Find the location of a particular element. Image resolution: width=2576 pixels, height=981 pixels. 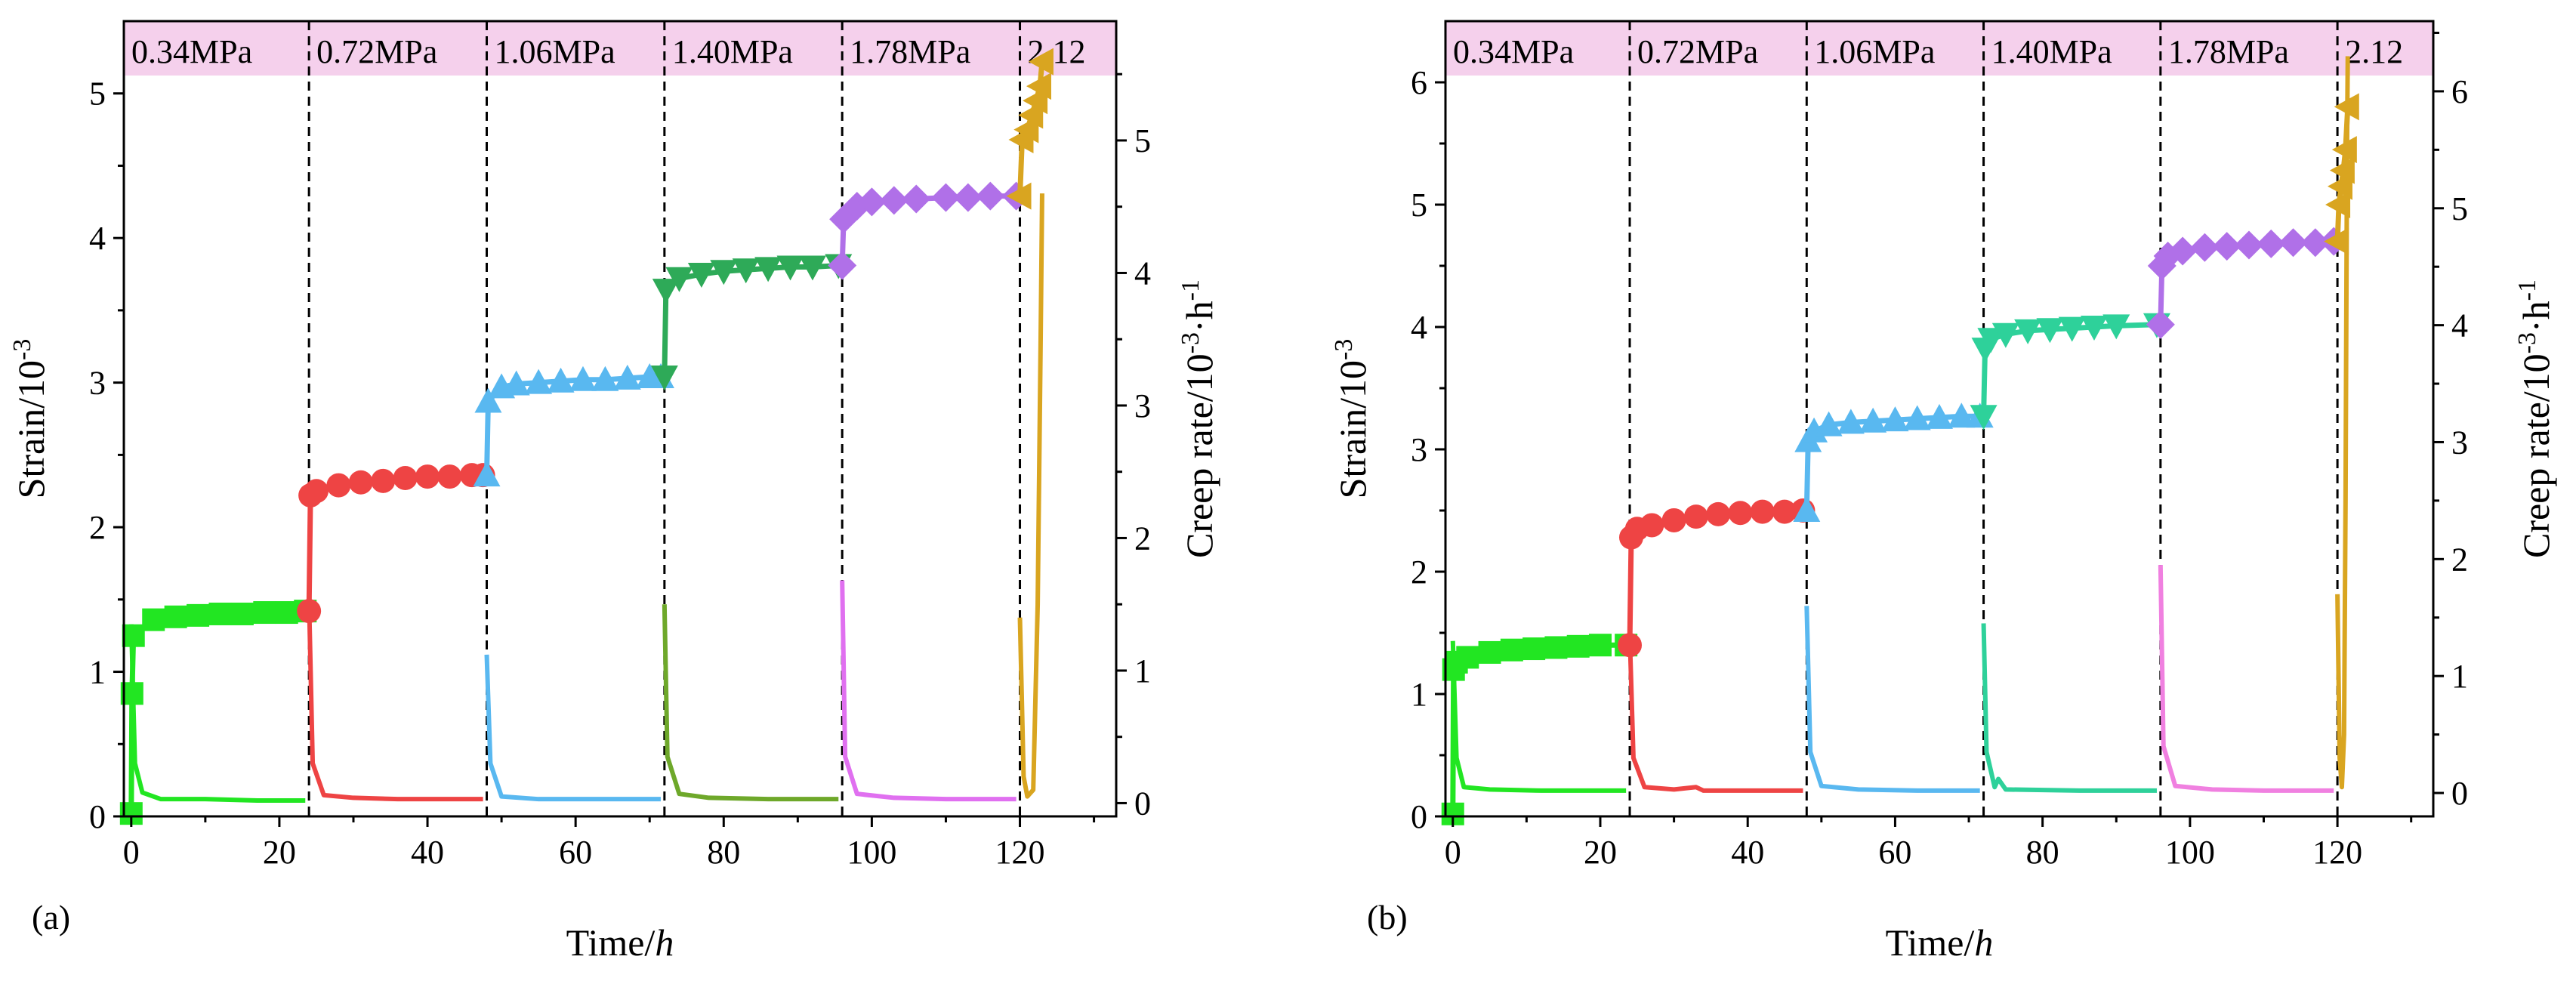

x-tick-label: 120 is located at coordinates (2337, 852).